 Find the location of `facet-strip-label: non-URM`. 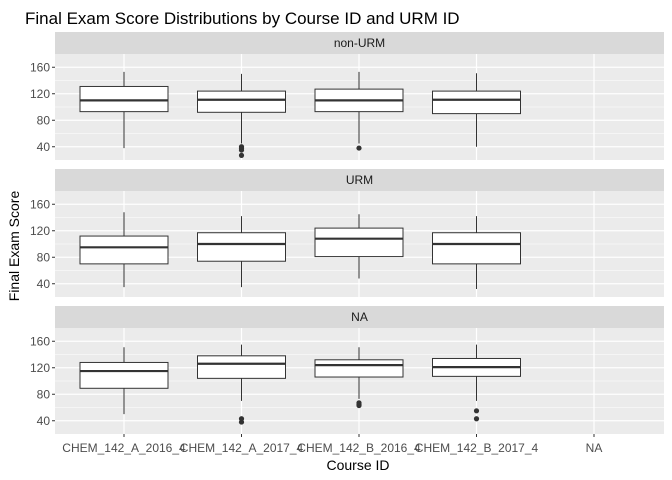

facet-strip-label: non-URM is located at coordinates (359, 43).